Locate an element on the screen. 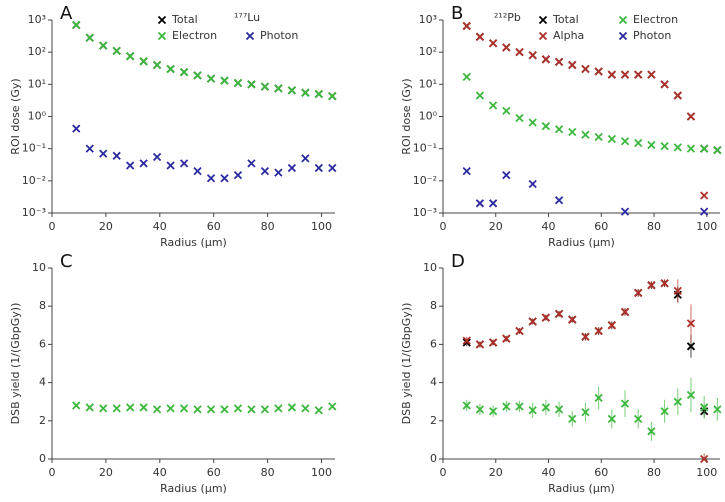  legend-label: Electron is located at coordinates (655, 19).